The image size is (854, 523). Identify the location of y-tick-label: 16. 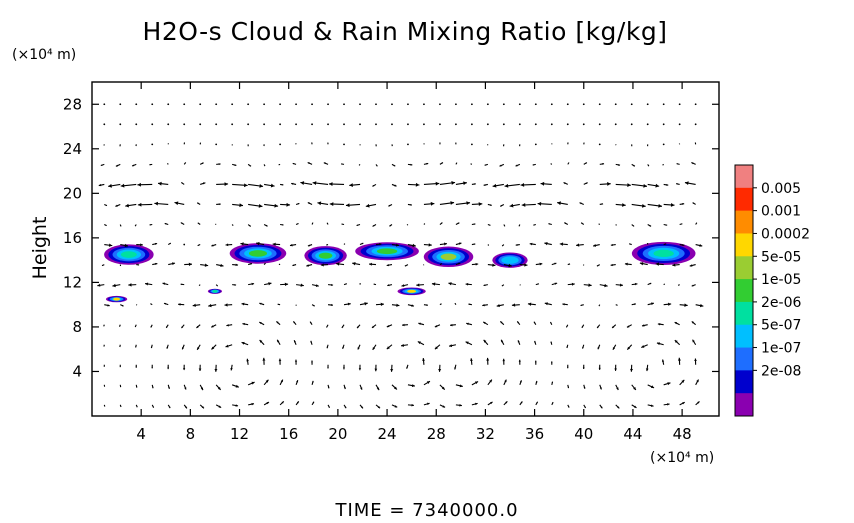
(72, 238).